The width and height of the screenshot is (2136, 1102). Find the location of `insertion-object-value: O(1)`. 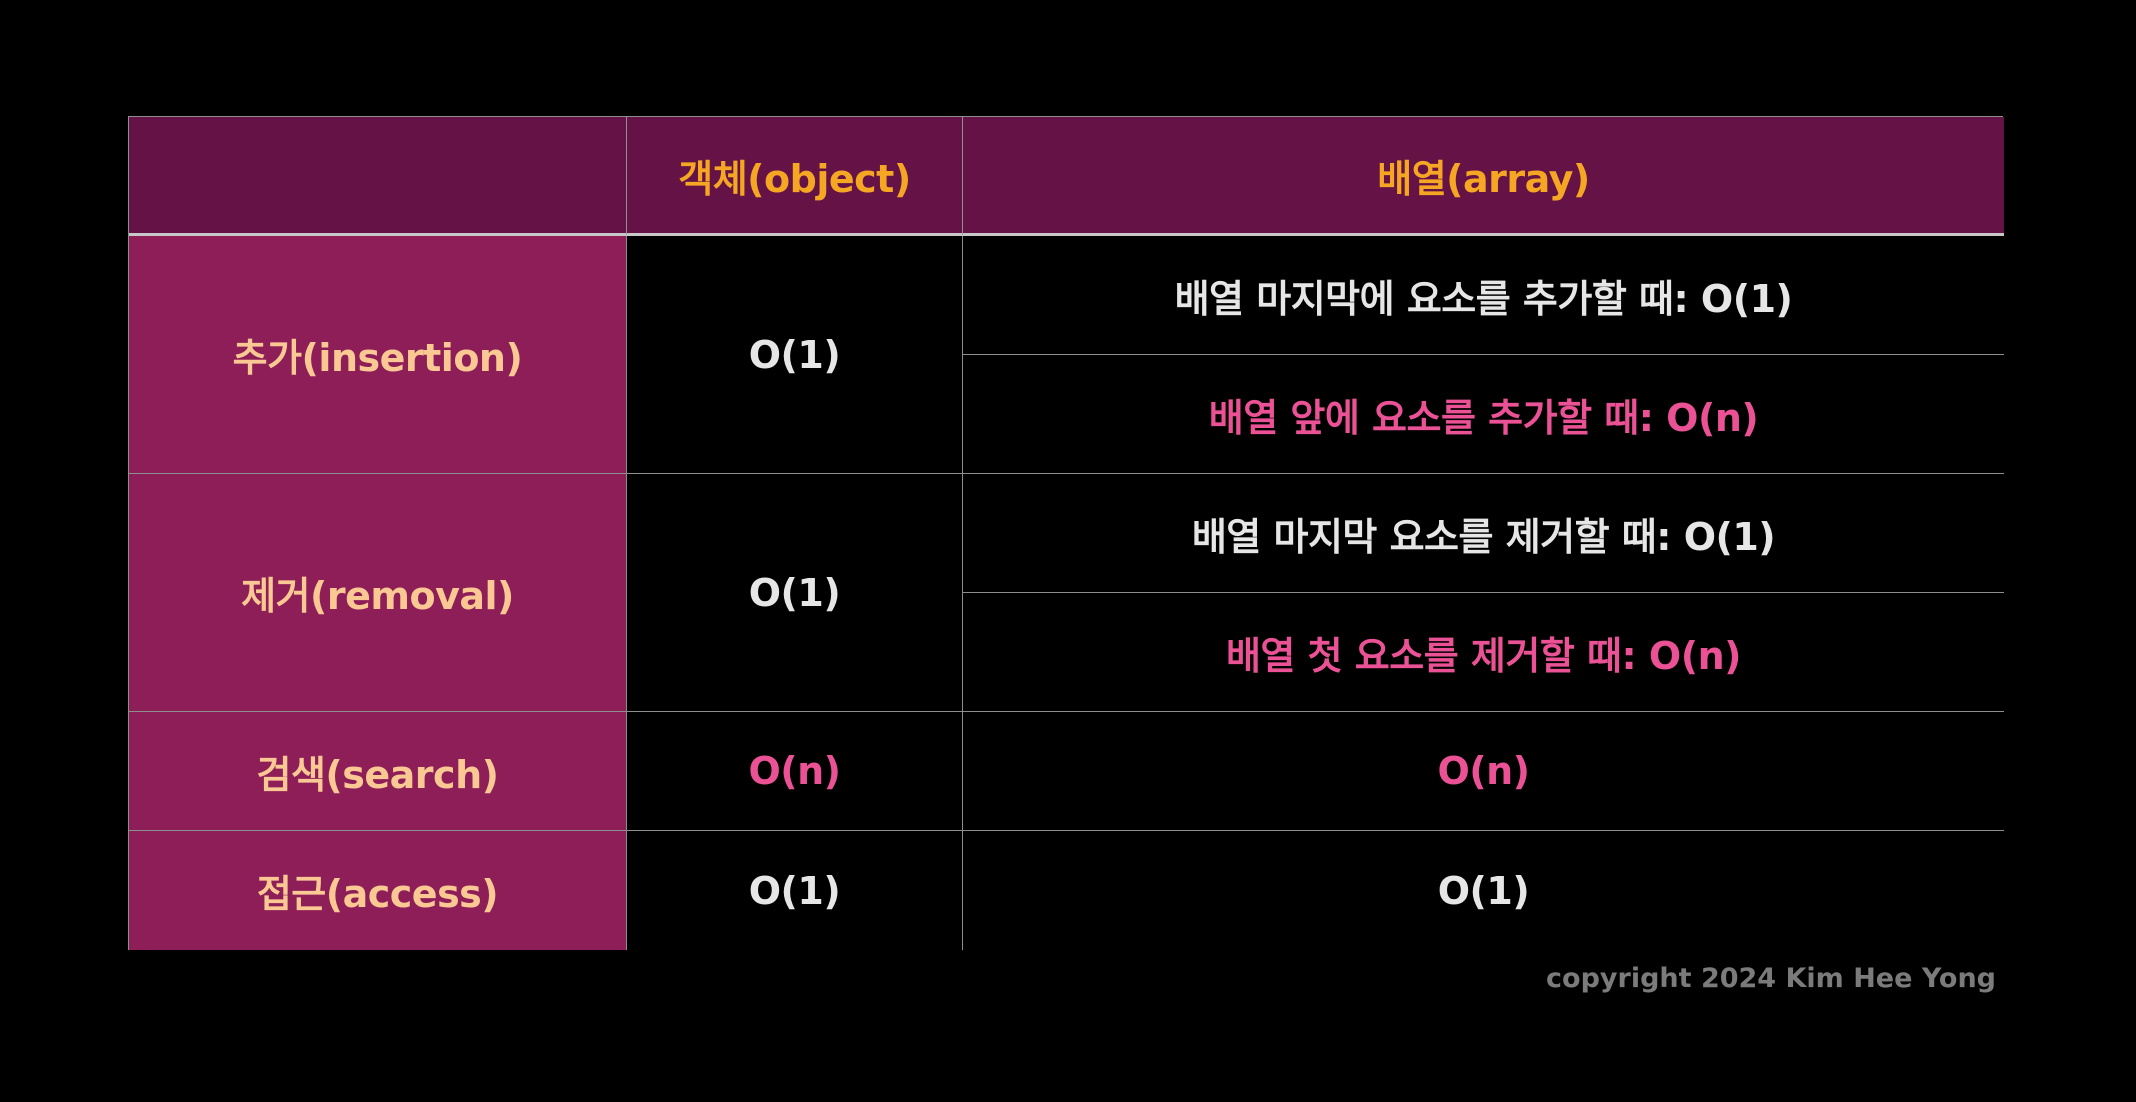

insertion-object-value: O(1) is located at coordinates (795, 355).